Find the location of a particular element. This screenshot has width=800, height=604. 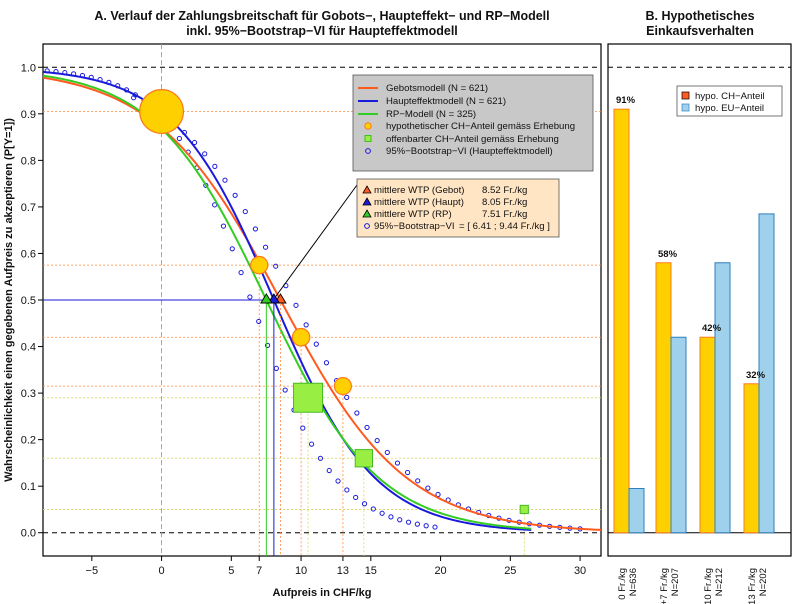

wtp-pointer-line is located at coordinates (315, 242).